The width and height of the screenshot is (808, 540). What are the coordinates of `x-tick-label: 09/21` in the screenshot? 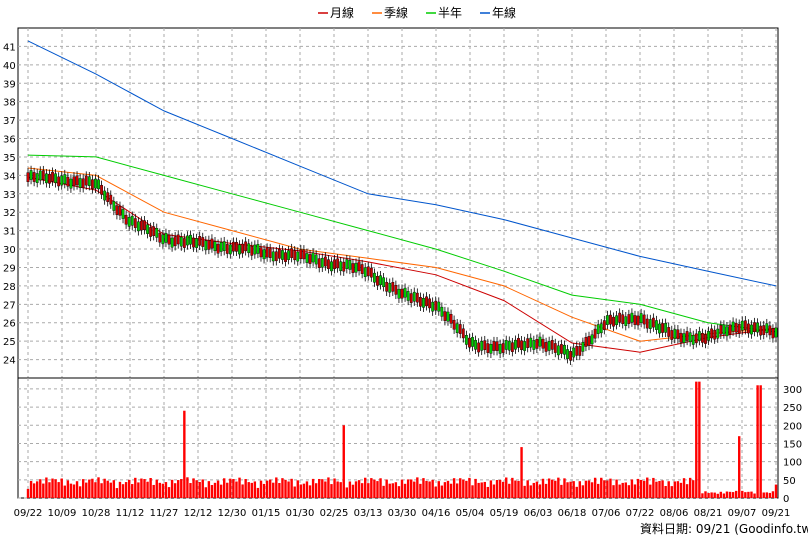 It's located at (776, 513).